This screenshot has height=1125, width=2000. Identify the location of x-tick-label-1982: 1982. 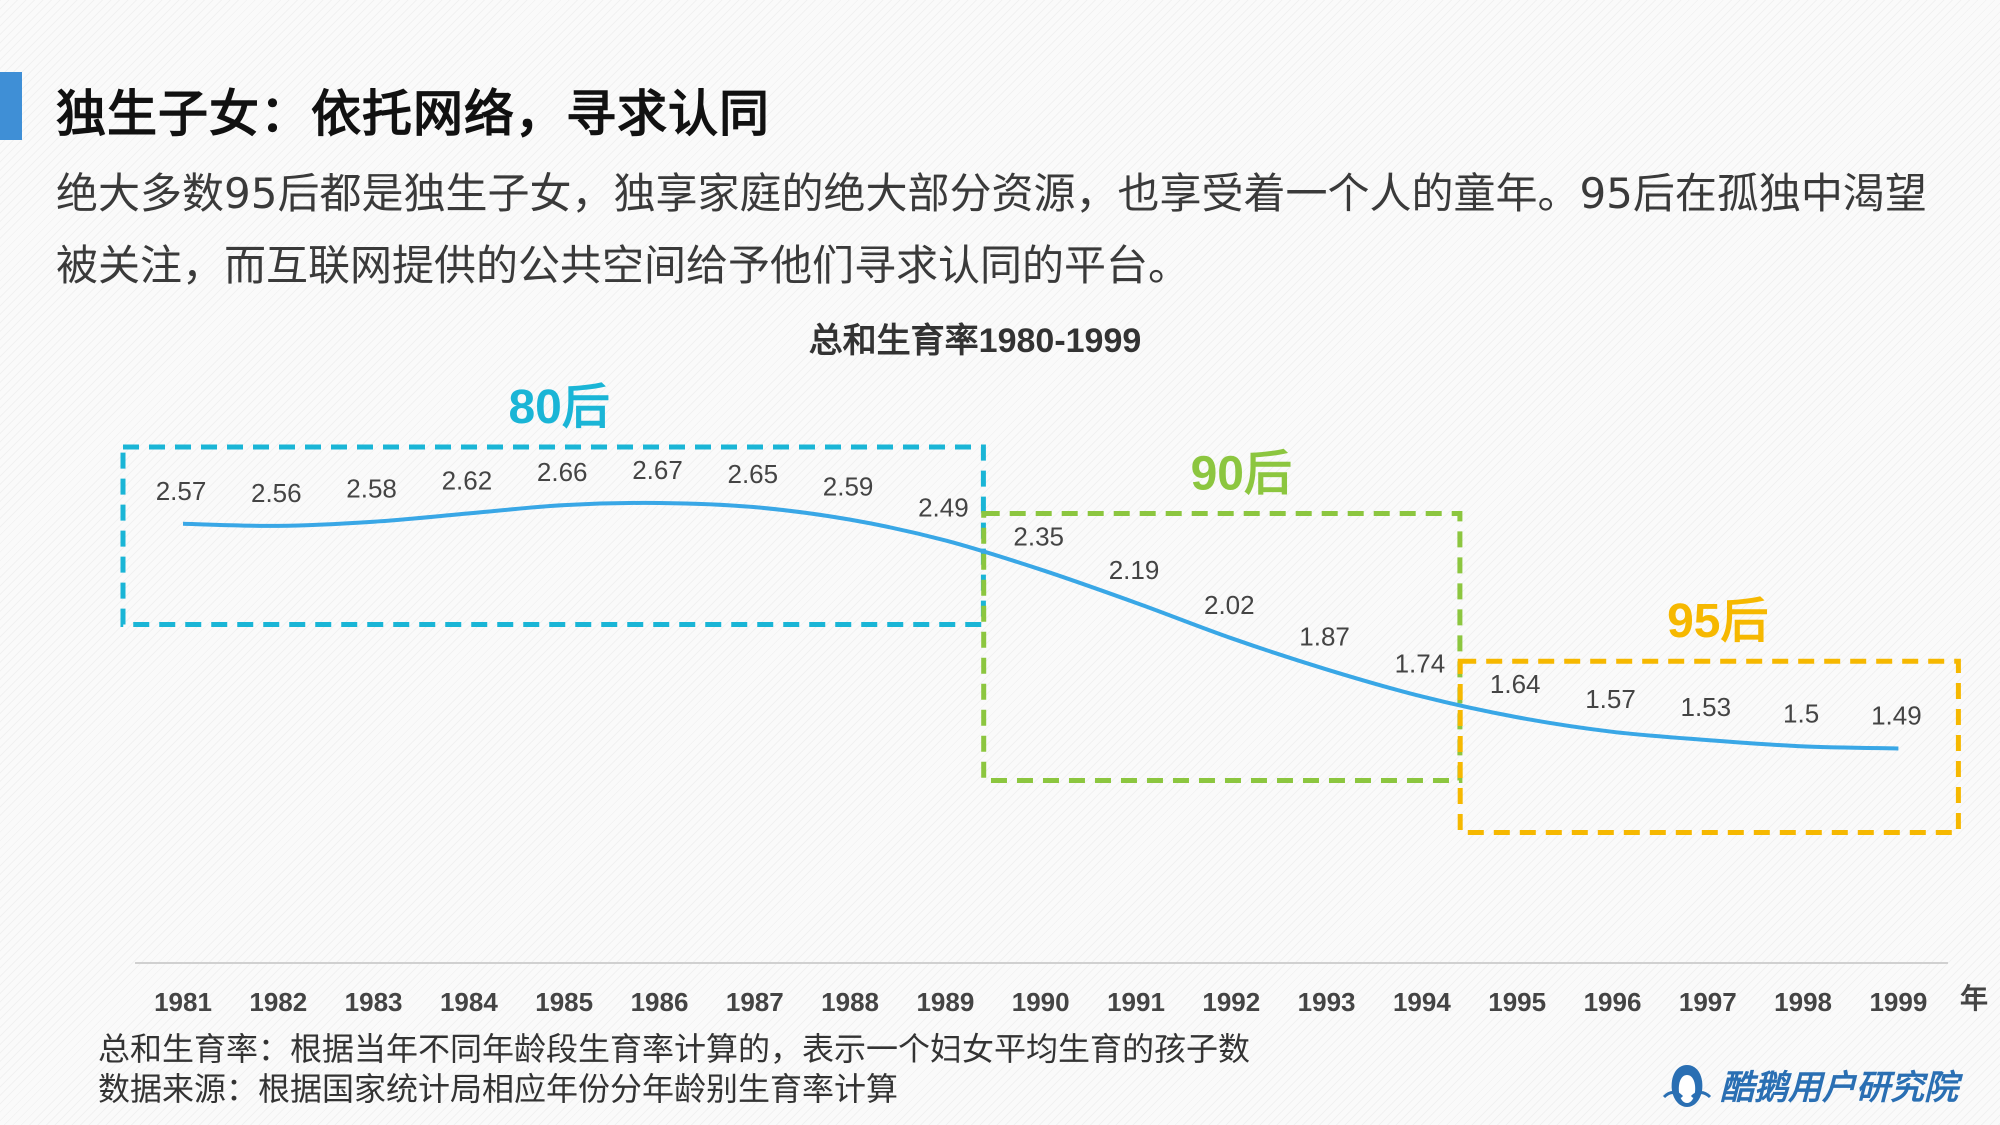
(278, 1002).